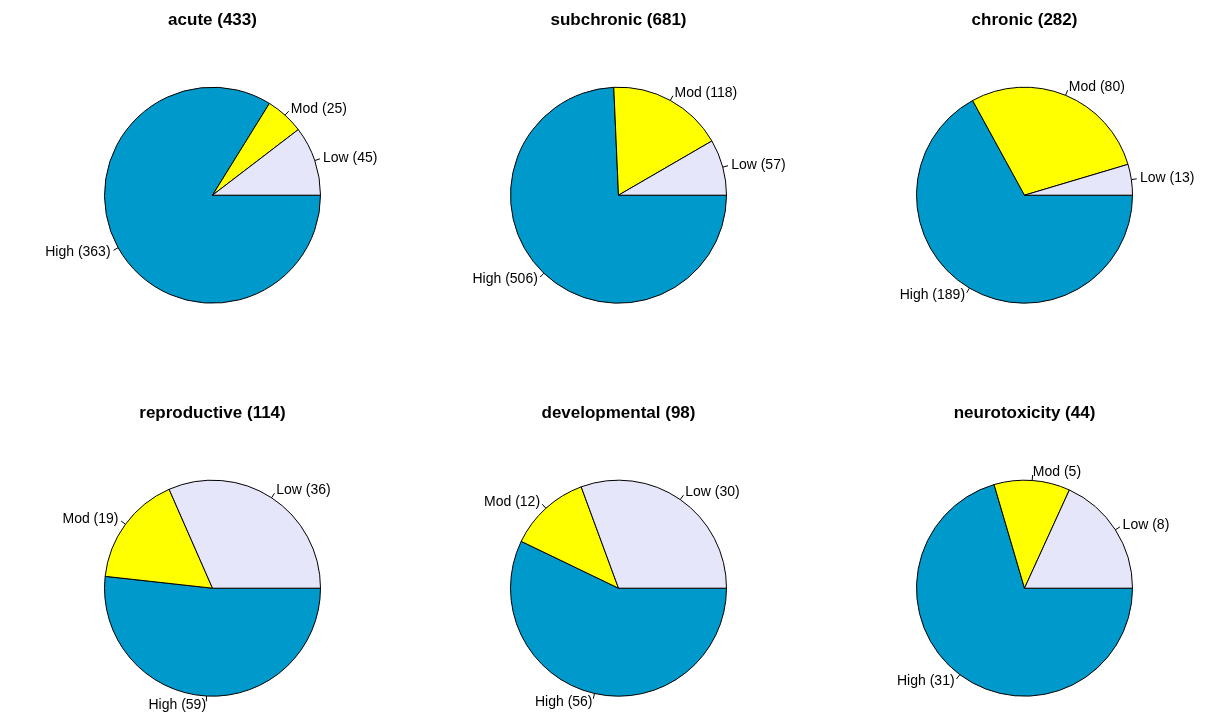 The width and height of the screenshot is (1217, 719). Describe the element at coordinates (1057, 470) in the screenshot. I see `slice-label: Mod (5)` at that location.